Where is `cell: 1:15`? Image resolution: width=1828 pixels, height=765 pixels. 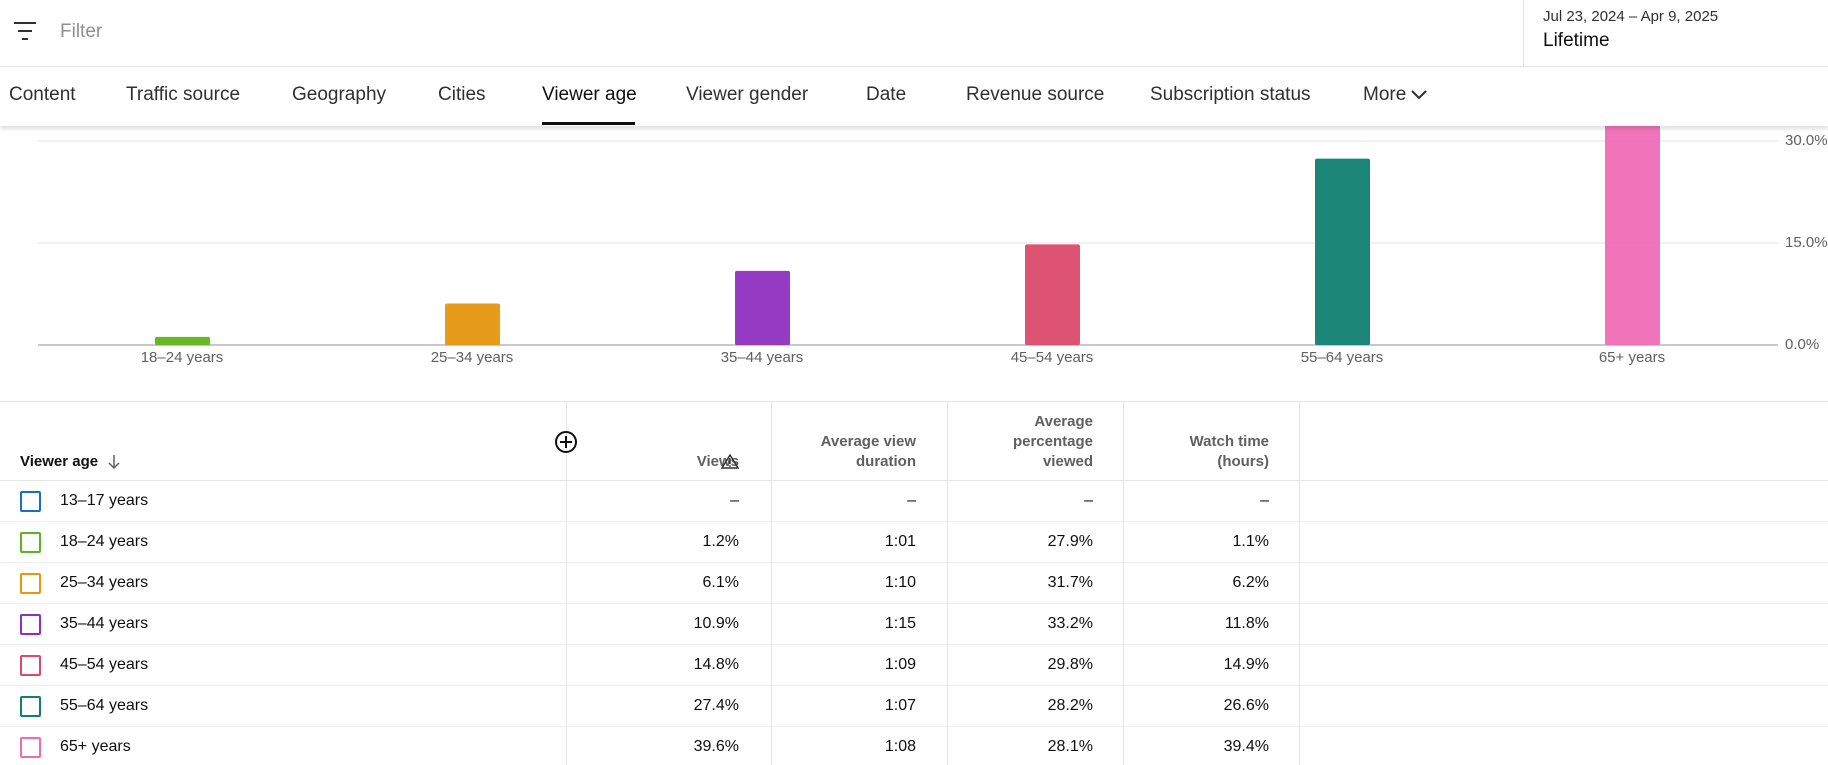
cell: 1:15 is located at coordinates (900, 623).